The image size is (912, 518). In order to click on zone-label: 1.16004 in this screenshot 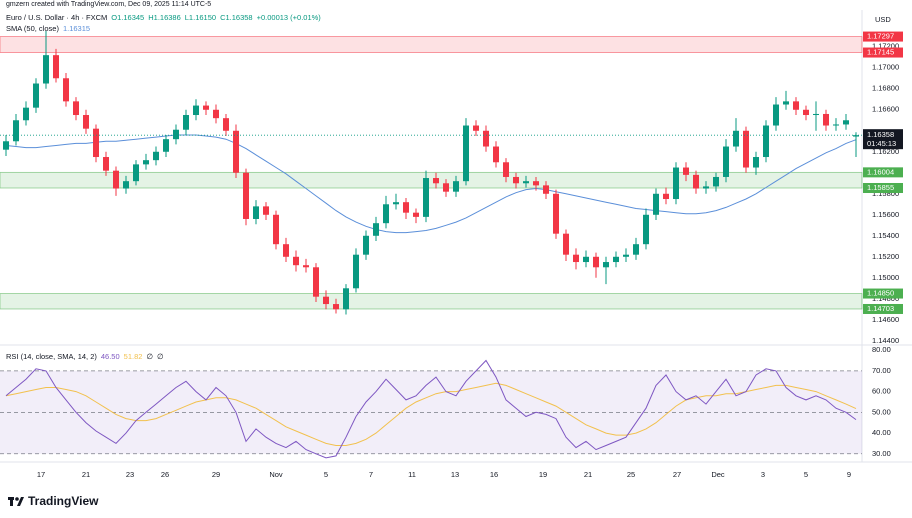, I will do `click(880, 171)`.